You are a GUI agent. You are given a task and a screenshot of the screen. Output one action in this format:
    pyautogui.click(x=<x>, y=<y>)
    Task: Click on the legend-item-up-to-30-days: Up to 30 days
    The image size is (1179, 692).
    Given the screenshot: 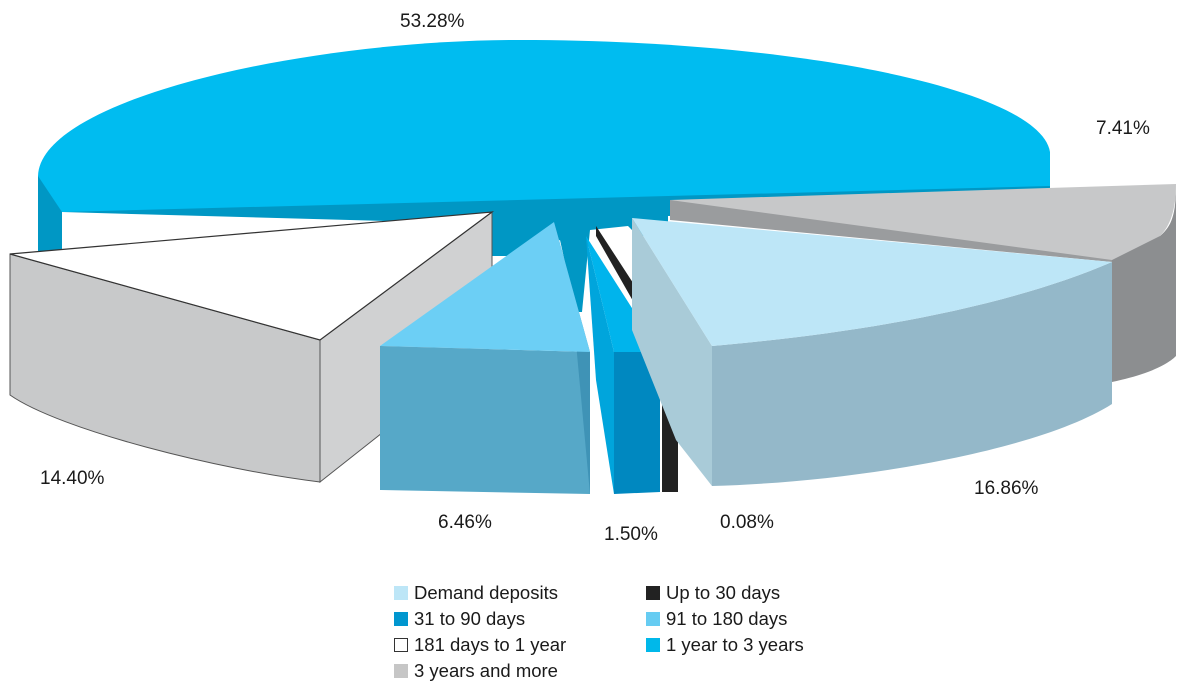 What is the action you would take?
    pyautogui.click(x=750, y=592)
    